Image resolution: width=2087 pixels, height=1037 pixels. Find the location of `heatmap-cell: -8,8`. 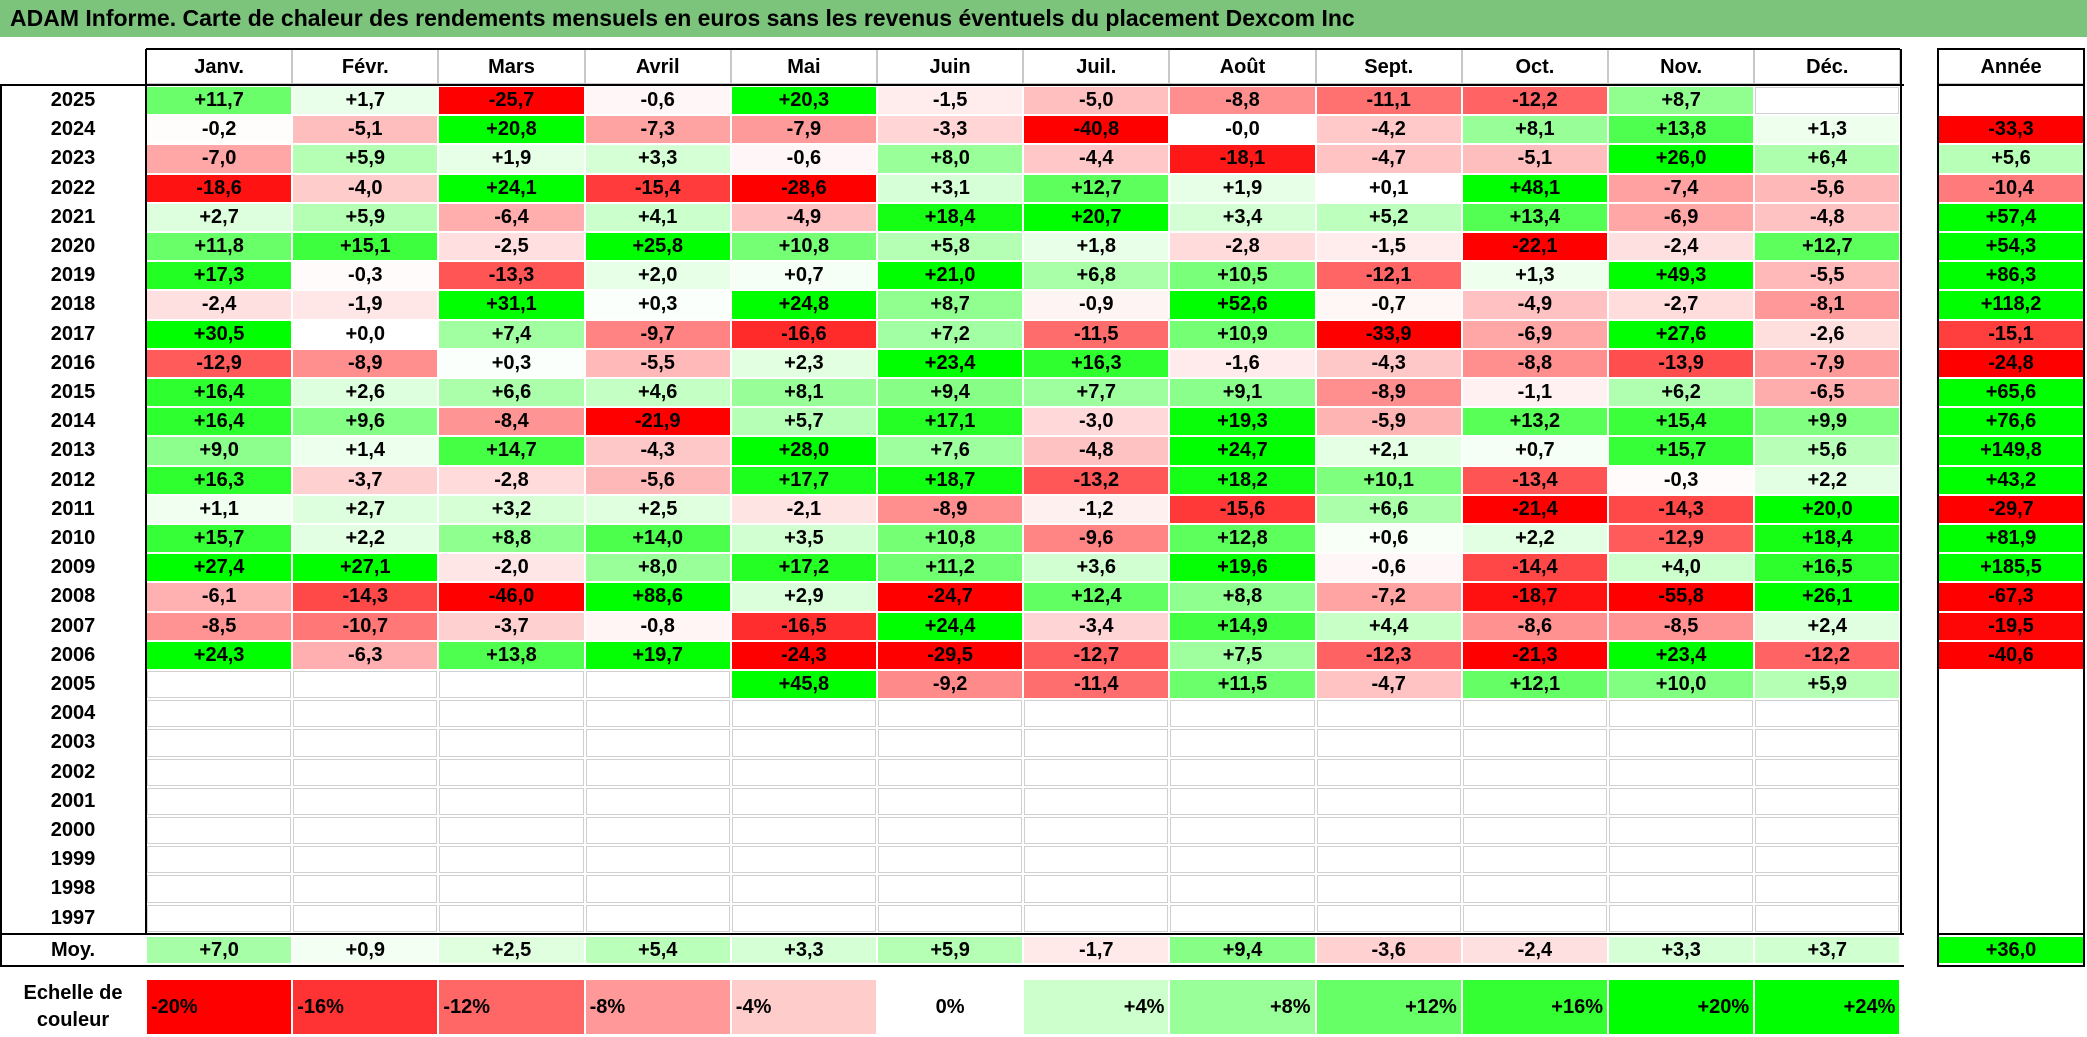

heatmap-cell: -8,8 is located at coordinates (1242, 101).